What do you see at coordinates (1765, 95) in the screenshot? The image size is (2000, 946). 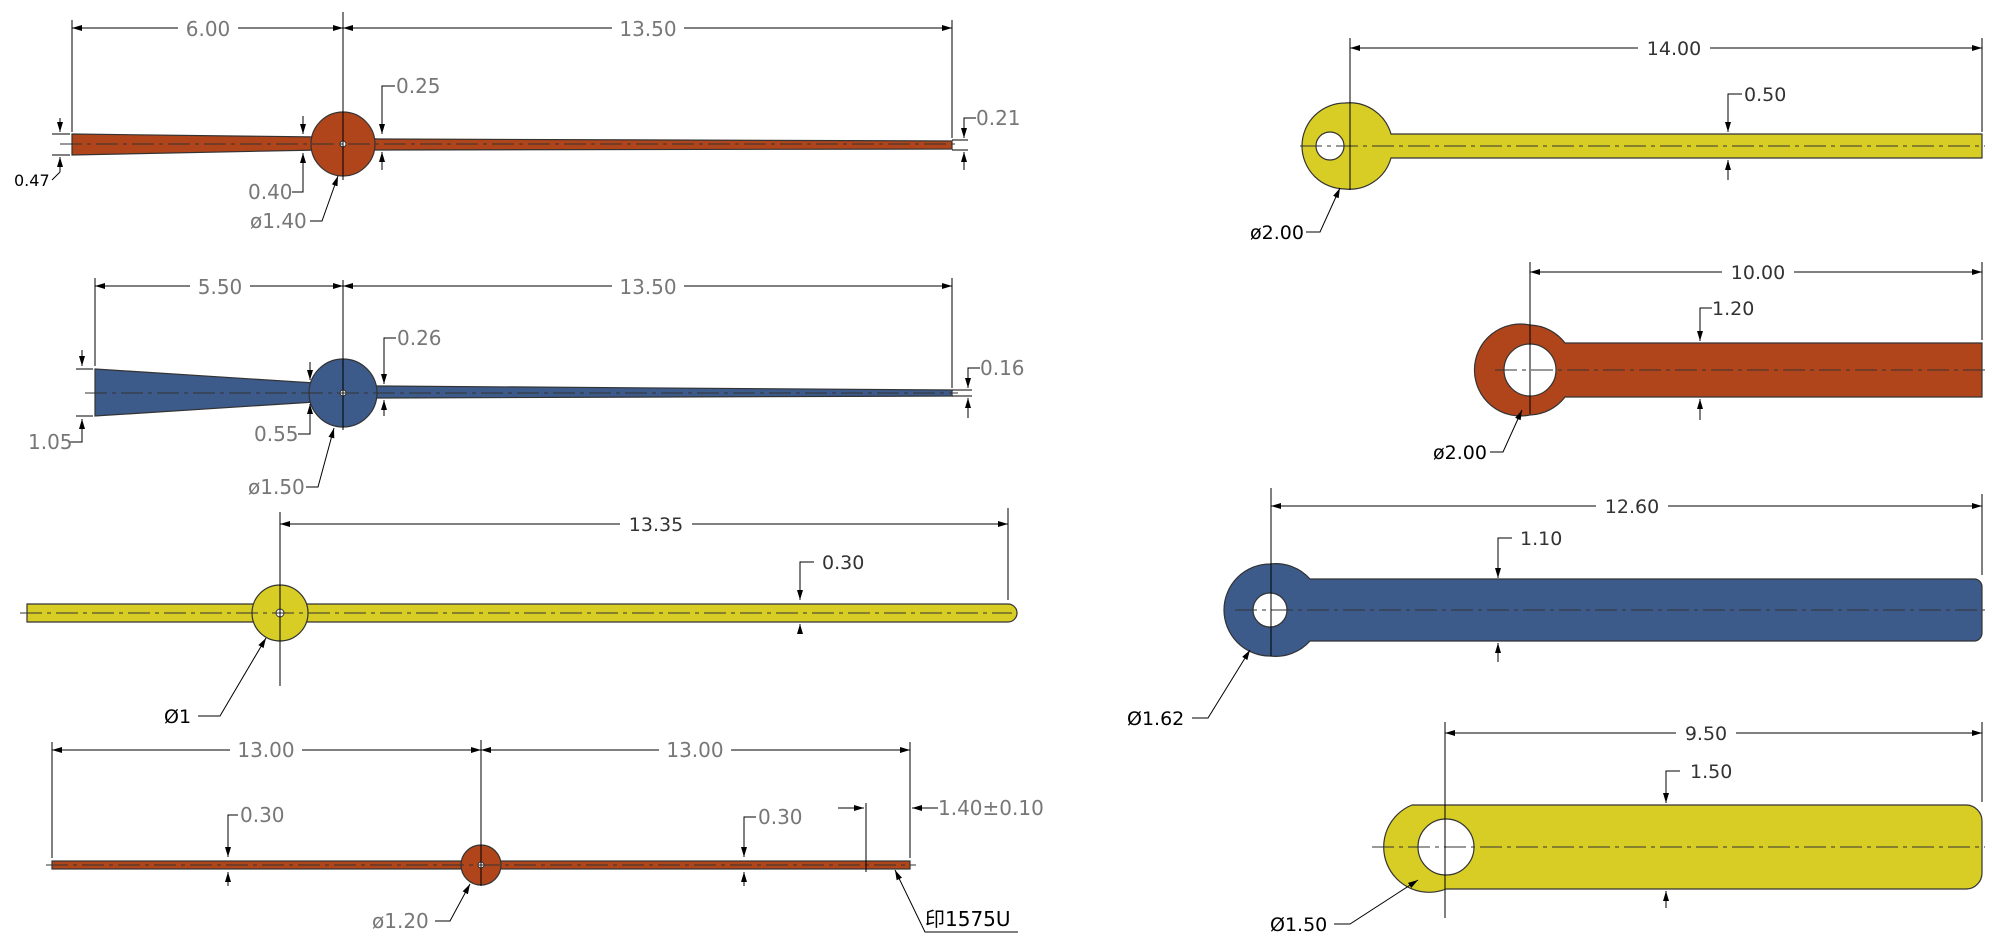 I see `hand-5-width: 0.50` at bounding box center [1765, 95].